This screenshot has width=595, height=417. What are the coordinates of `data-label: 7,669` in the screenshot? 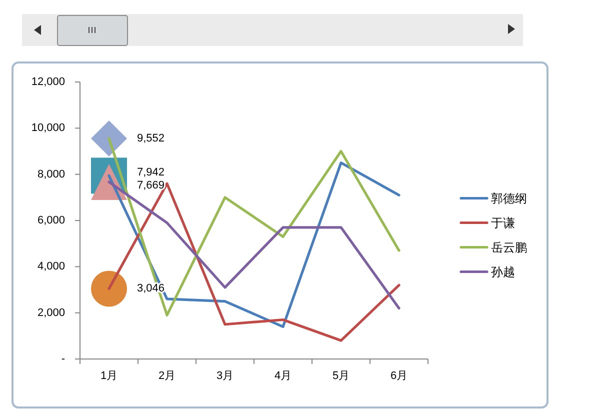 It's located at (151, 185).